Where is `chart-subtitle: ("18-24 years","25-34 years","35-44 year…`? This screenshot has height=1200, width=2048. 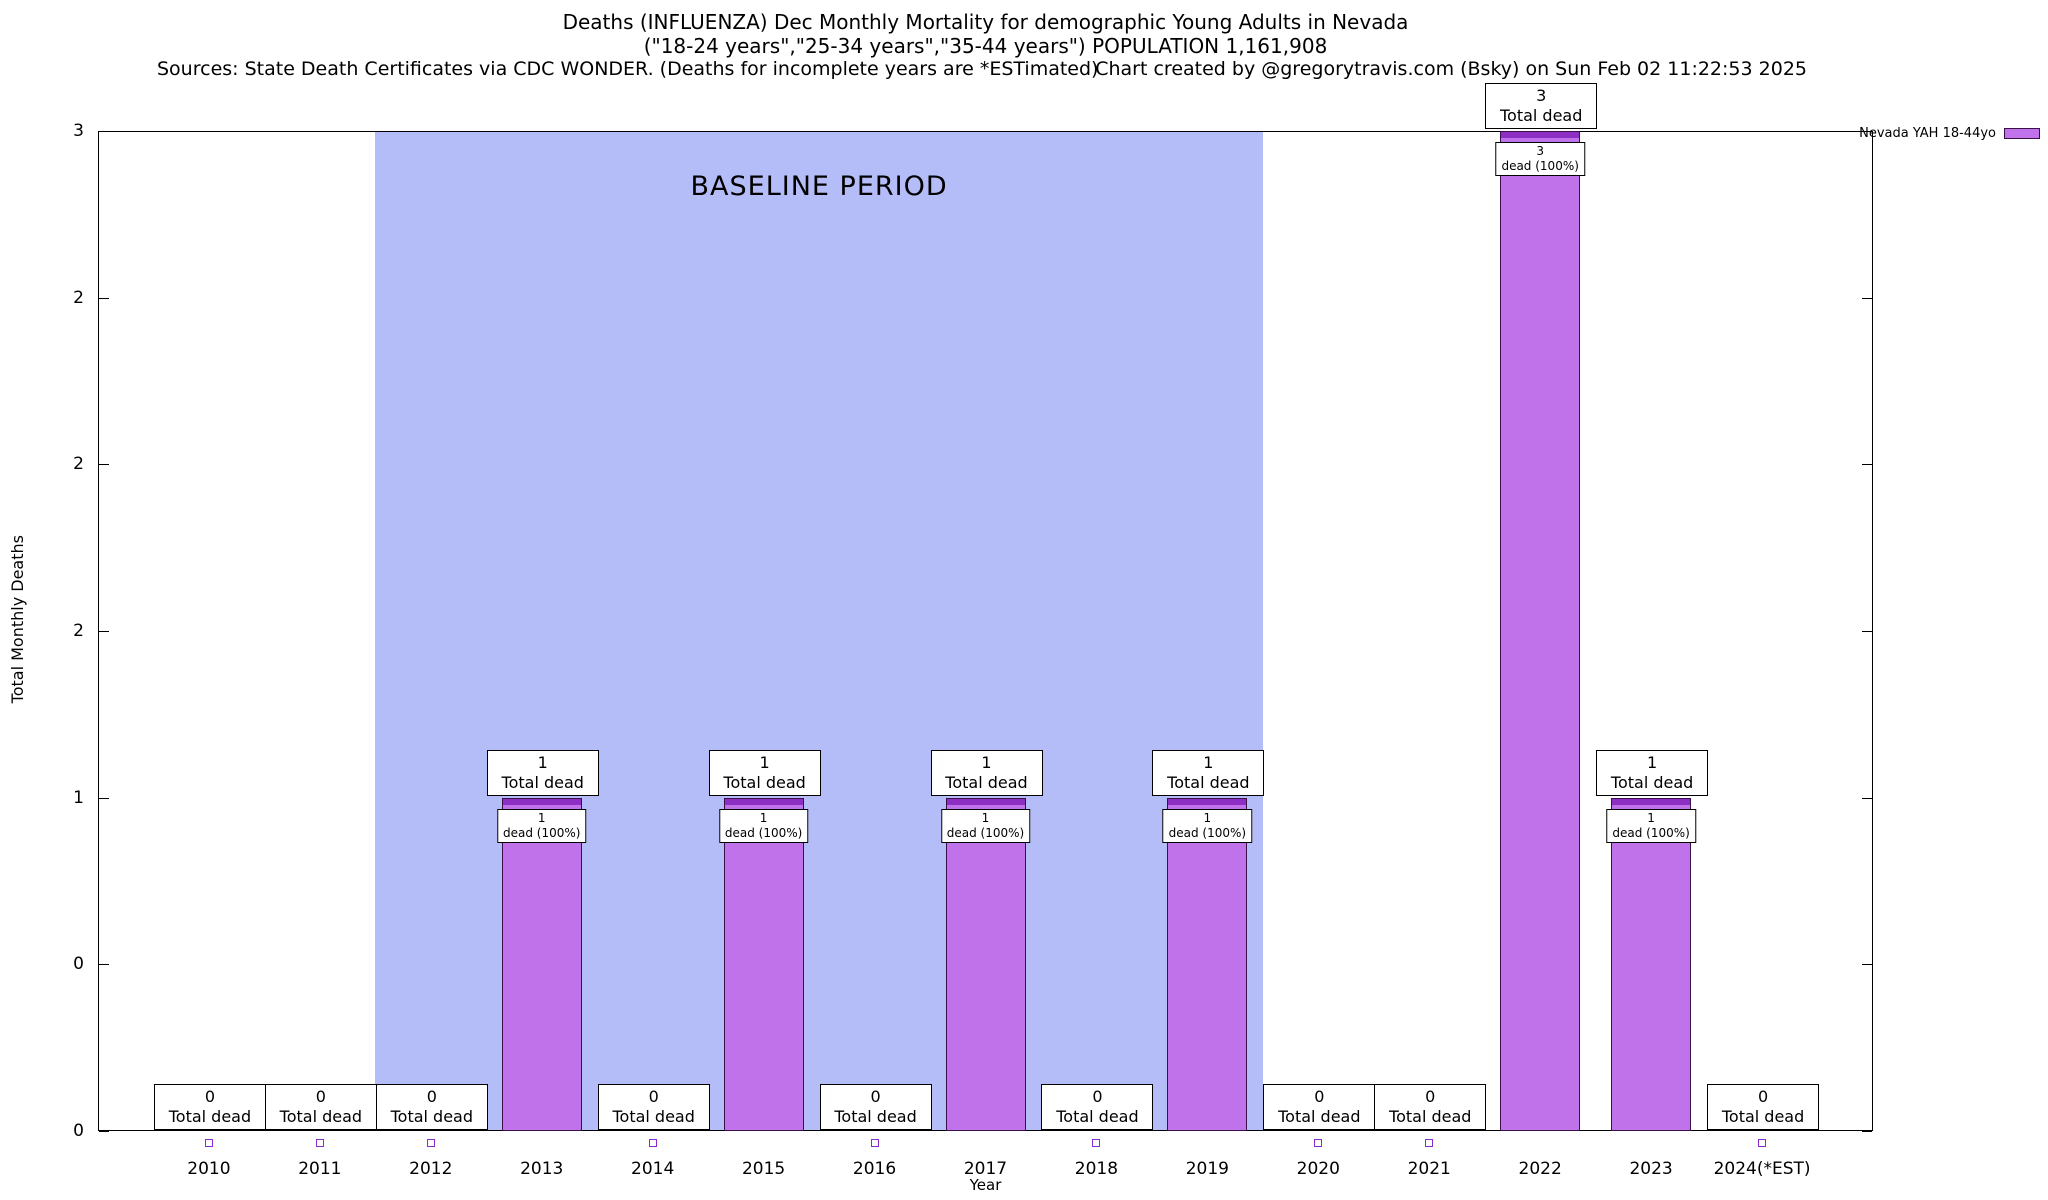
chart-subtitle: ("18-24 years","25-34 years","35-44 year… is located at coordinates (985, 46).